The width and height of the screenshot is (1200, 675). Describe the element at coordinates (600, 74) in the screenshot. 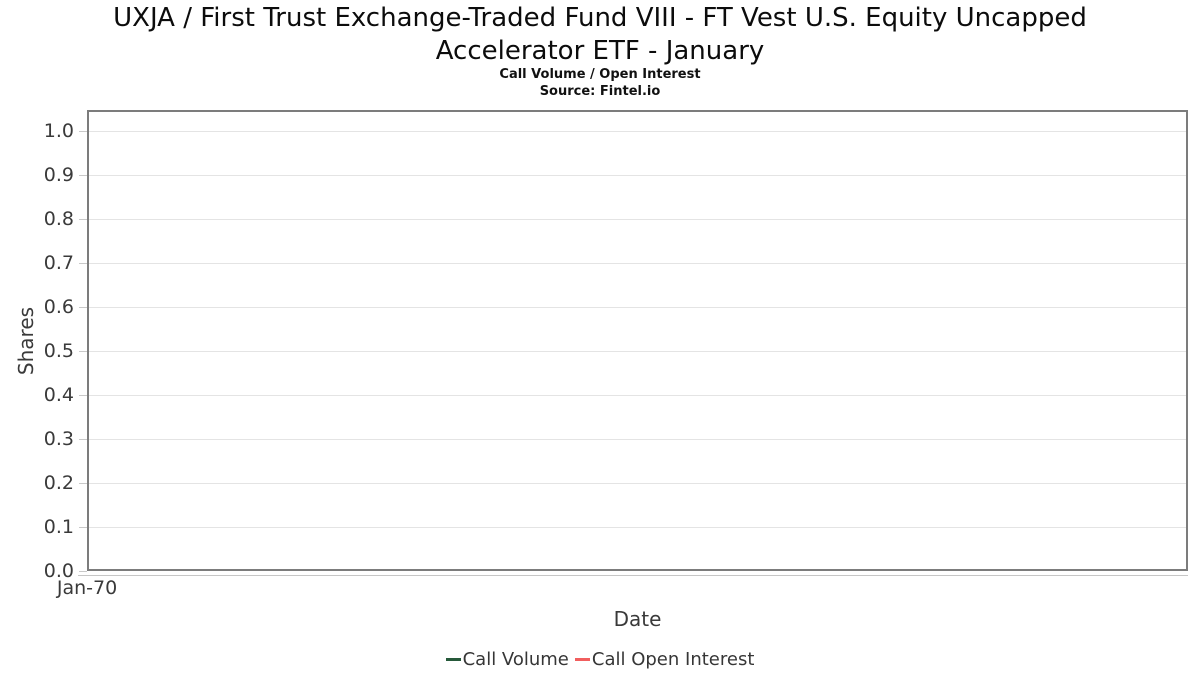

I see `chart-subtitle: Call Volume / Open Interest` at that location.